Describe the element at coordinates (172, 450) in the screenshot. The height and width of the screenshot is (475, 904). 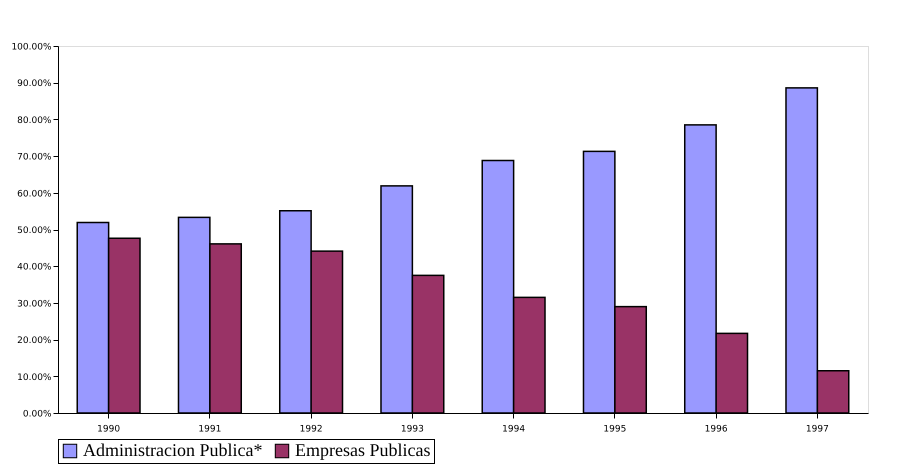
I see `legend-label: Administracion Publica*` at that location.